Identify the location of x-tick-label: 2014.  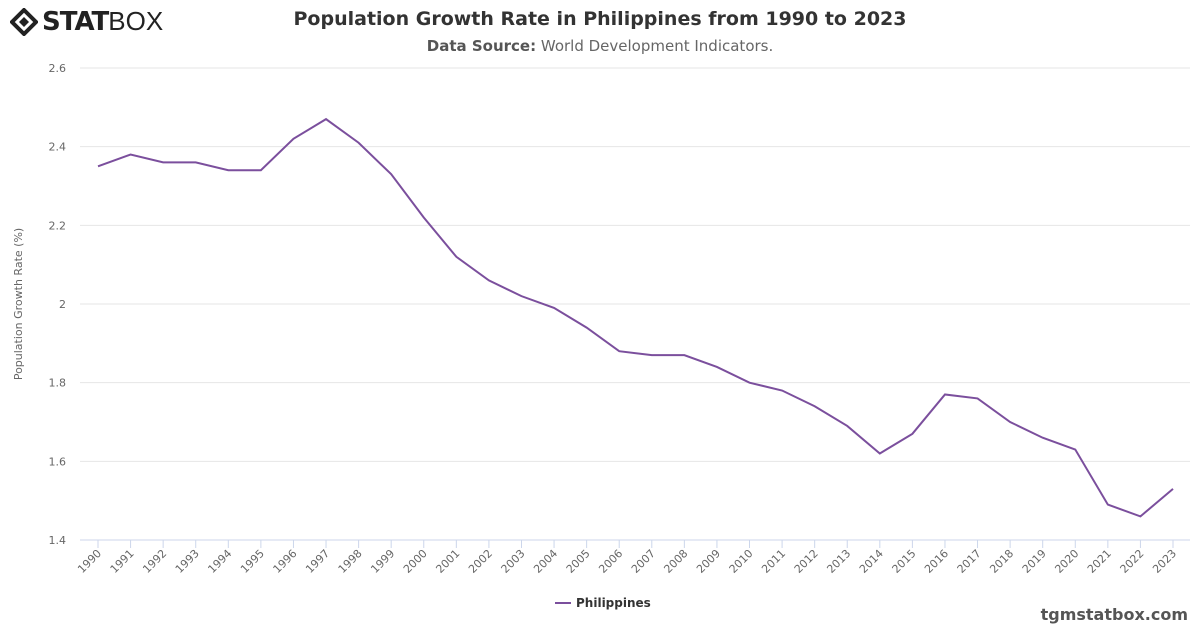
(871, 561).